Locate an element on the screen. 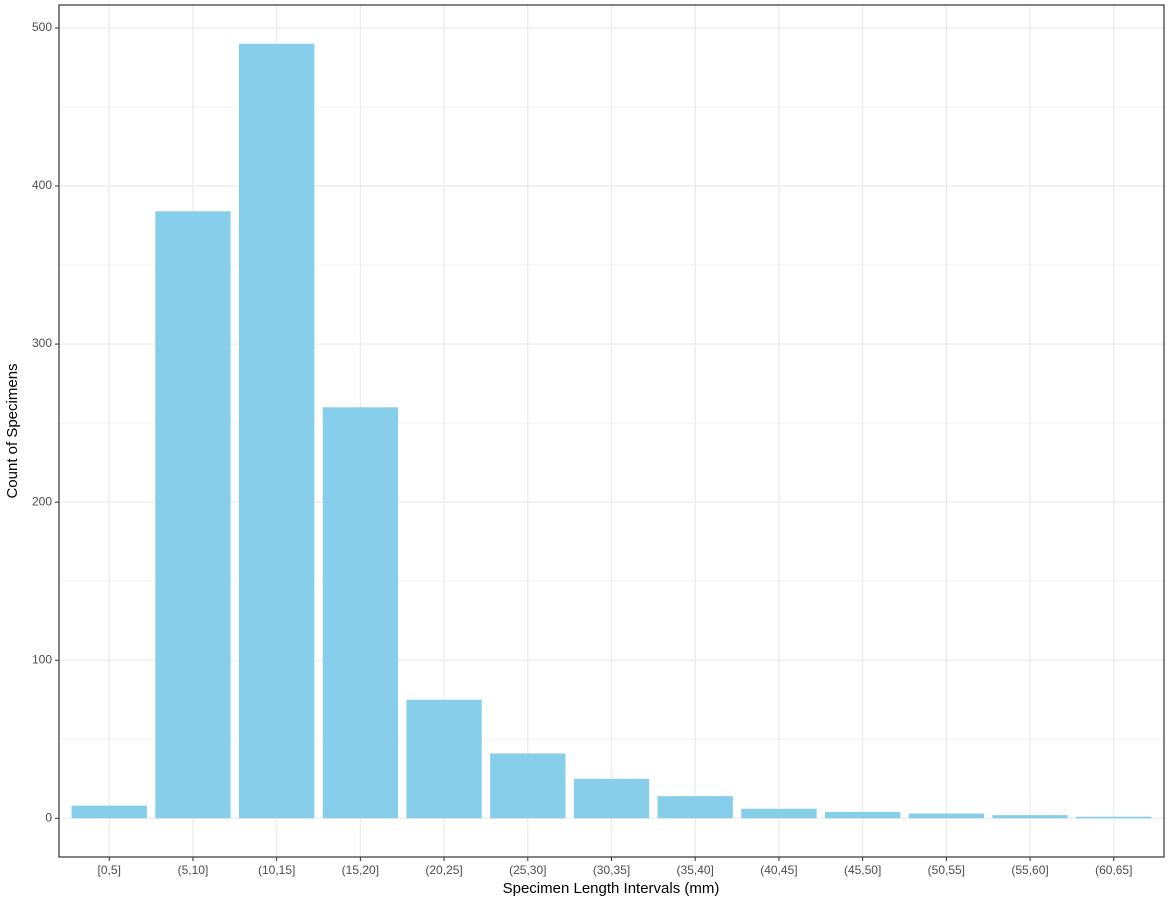  x-tick-label: (20,25] is located at coordinates (443, 870).